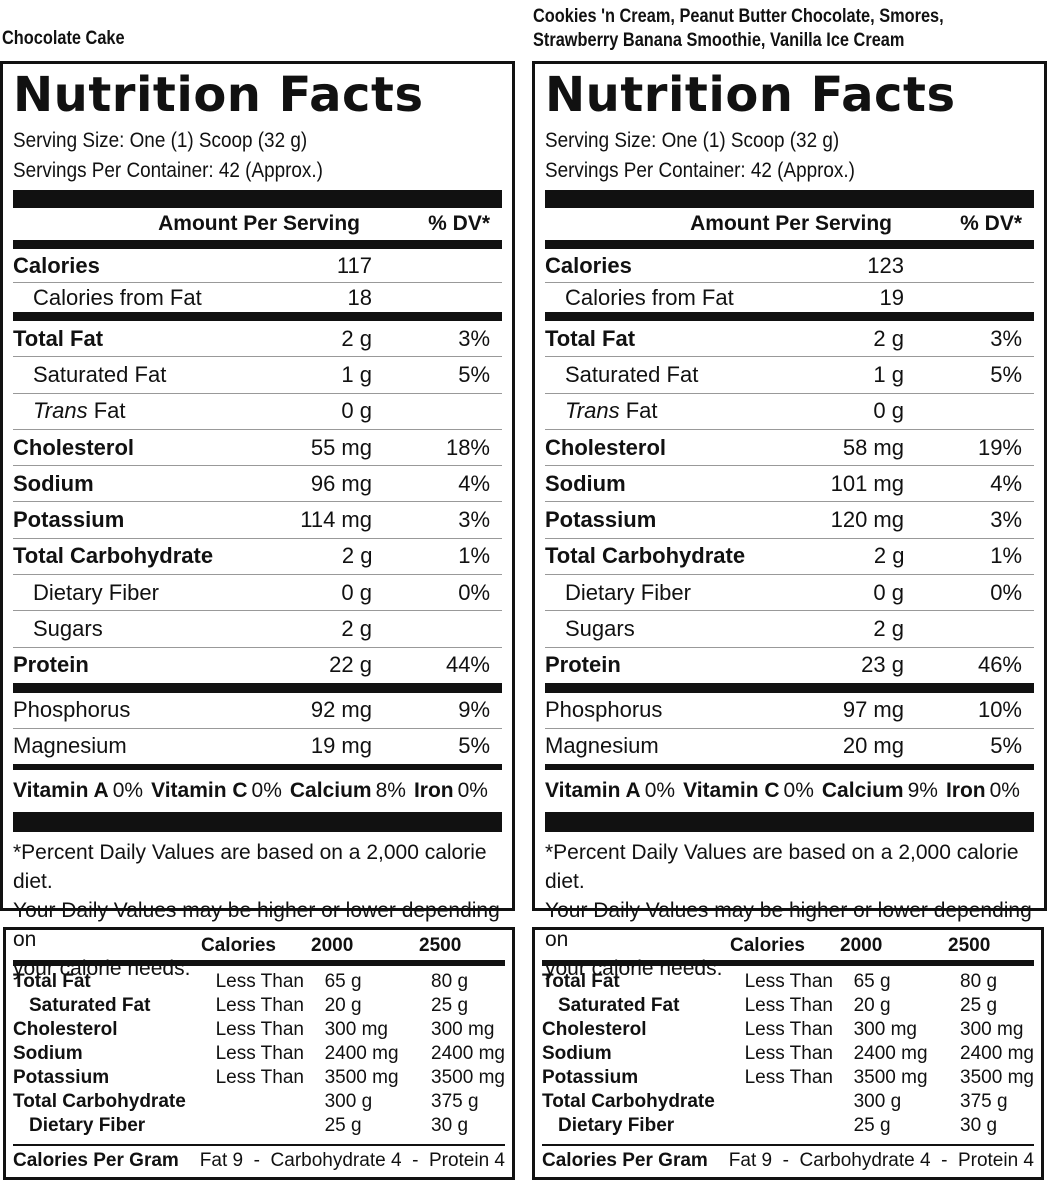 Image resolution: width=1047 pixels, height=1180 pixels. I want to click on dv-row: Saturated Fat Less Than 20 g 25 g, so click(788, 1006).